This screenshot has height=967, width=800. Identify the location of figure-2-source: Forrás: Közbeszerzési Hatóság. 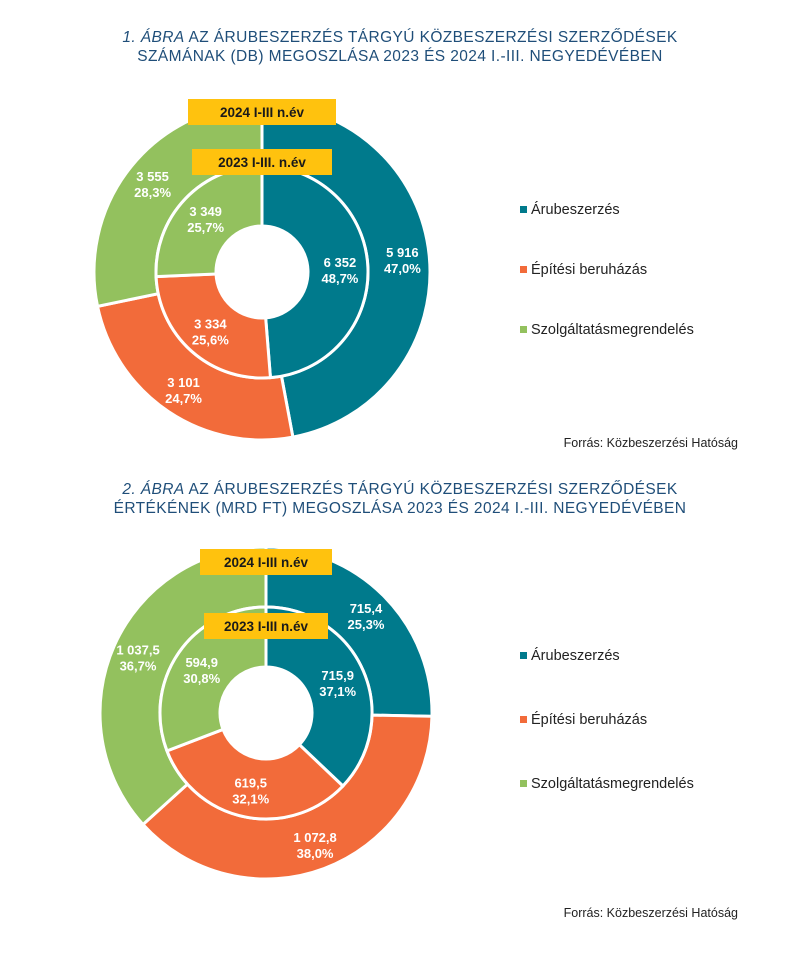
(650, 913).